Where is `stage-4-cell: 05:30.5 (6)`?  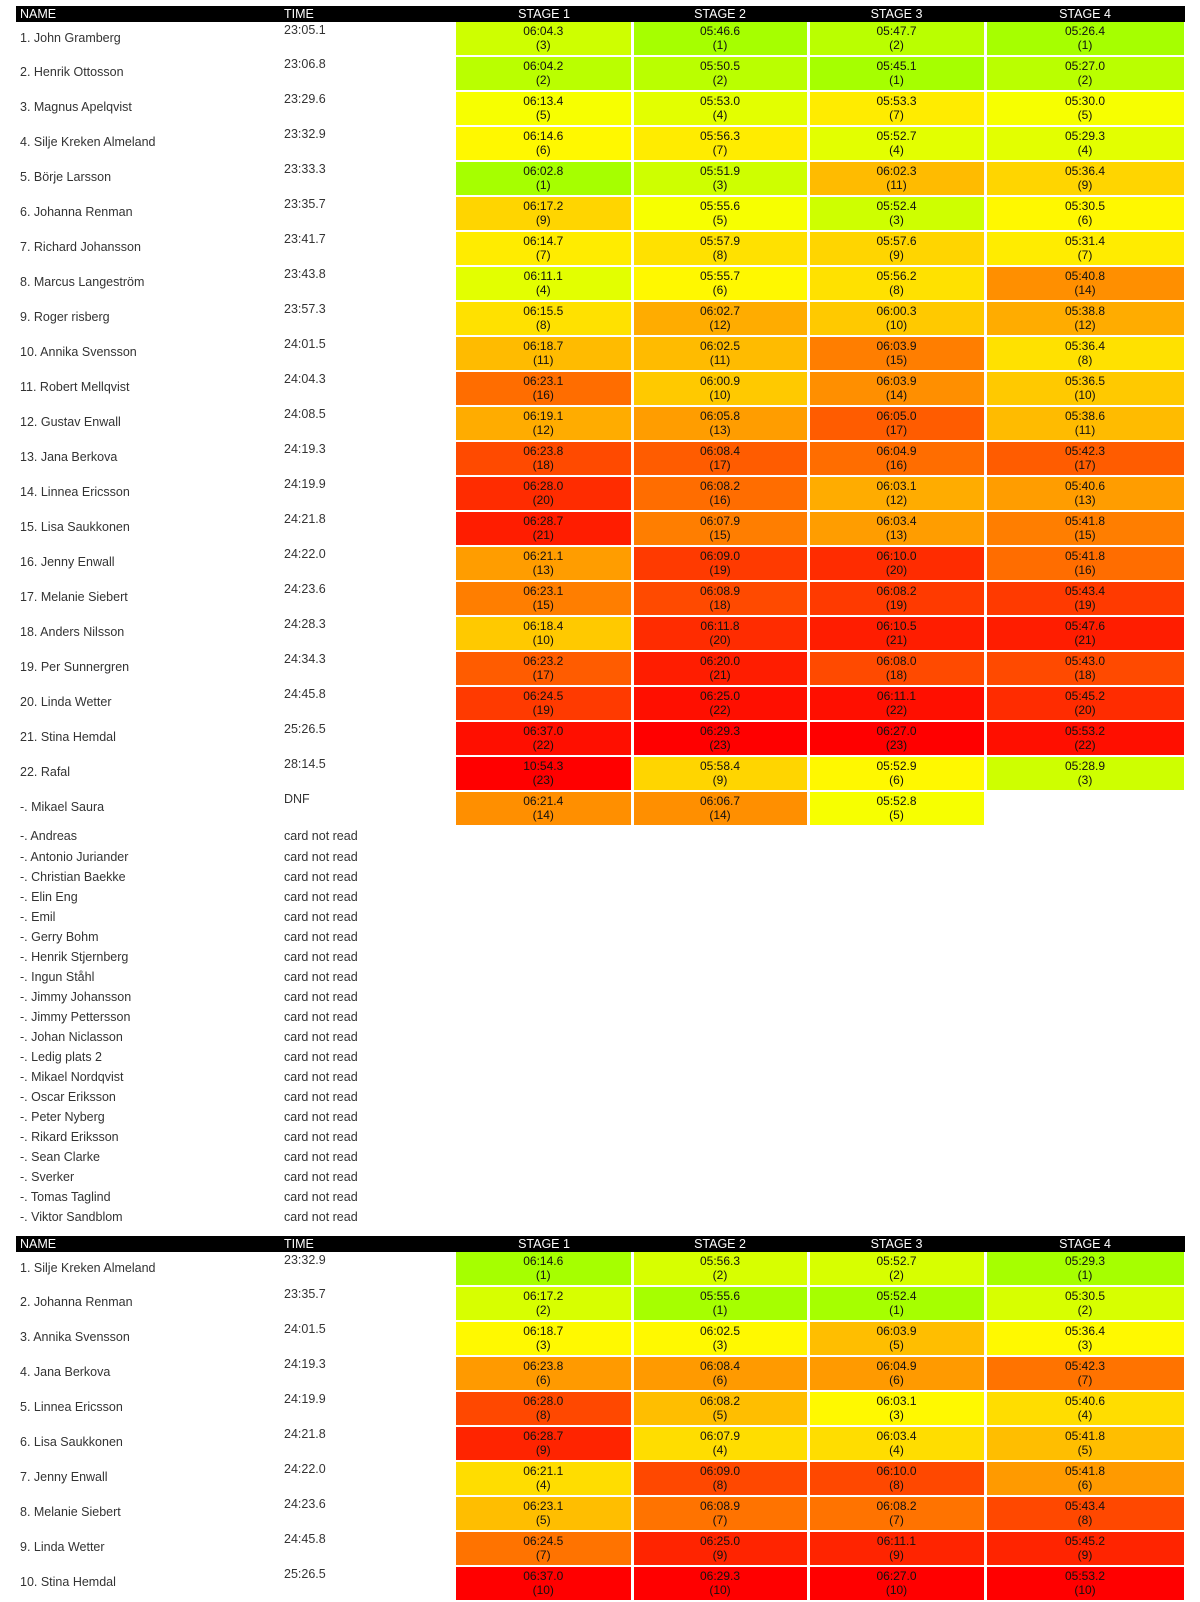 stage-4-cell: 05:30.5 (6) is located at coordinates (1086, 214).